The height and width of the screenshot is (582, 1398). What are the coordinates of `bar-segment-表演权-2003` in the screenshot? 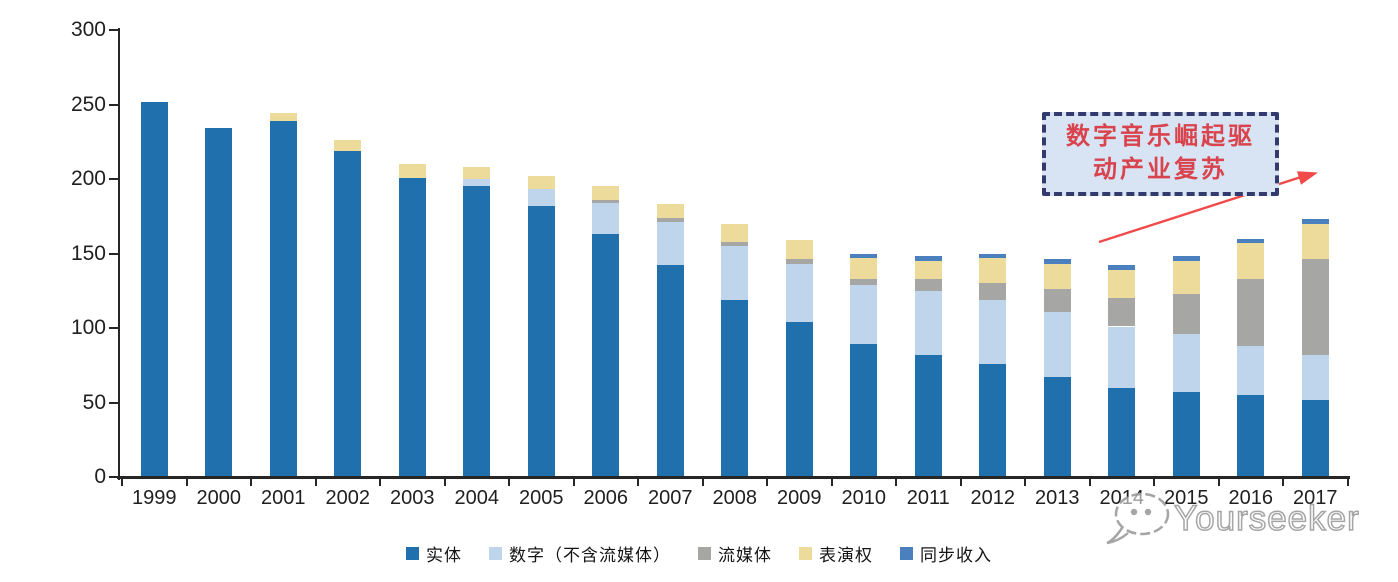 It's located at (412, 171).